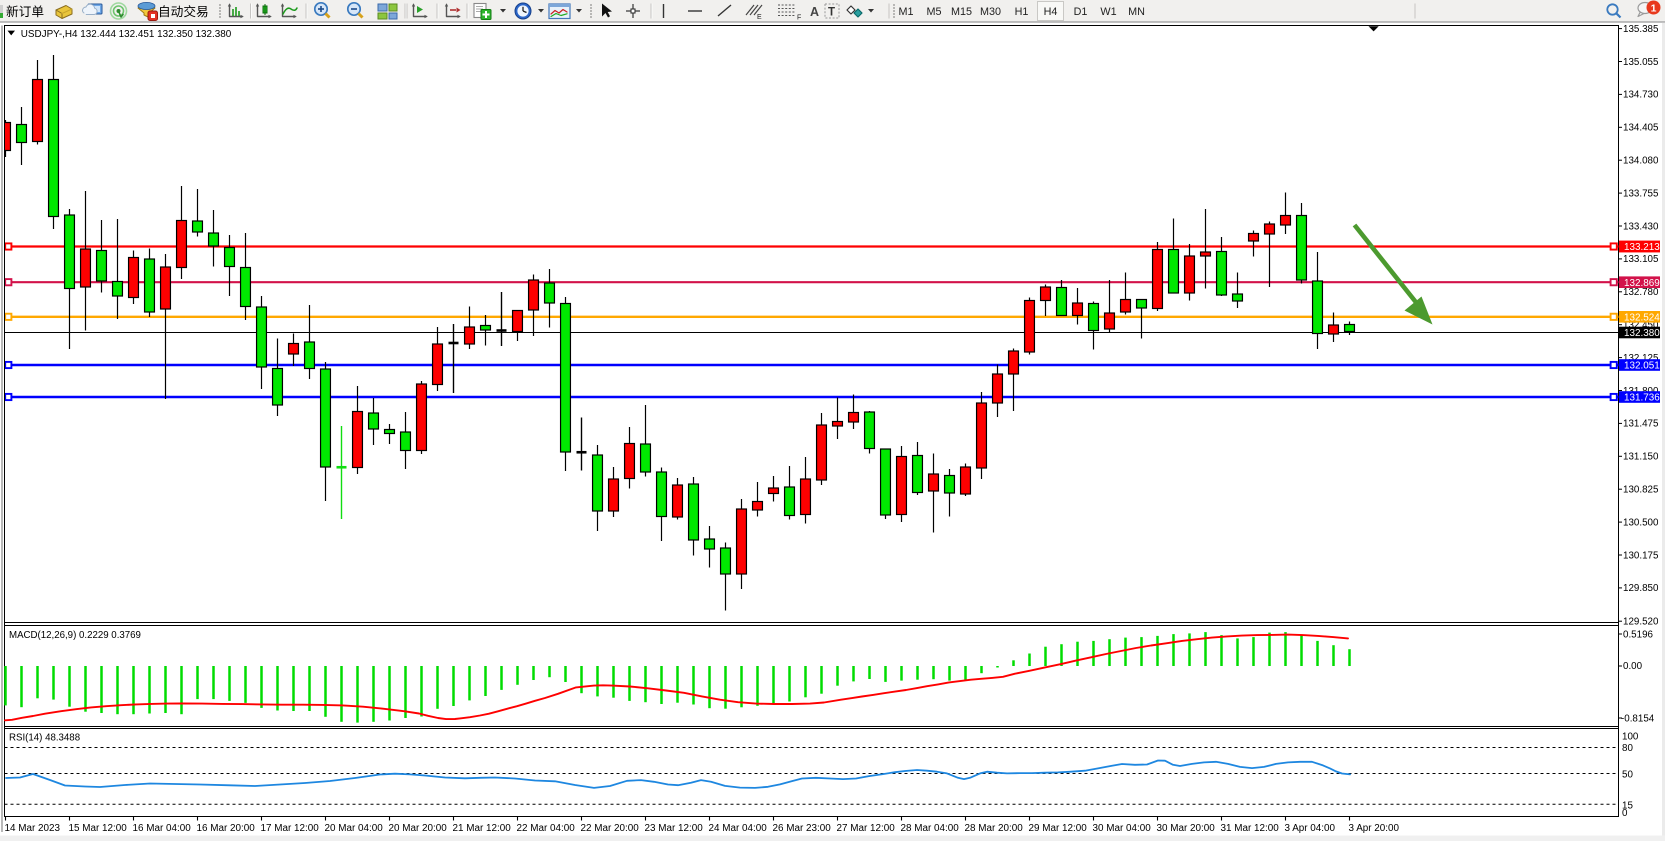 The image size is (1665, 841). What do you see at coordinates (290, 828) in the screenshot?
I see `svg-text: 17 Mar 12:00` at bounding box center [290, 828].